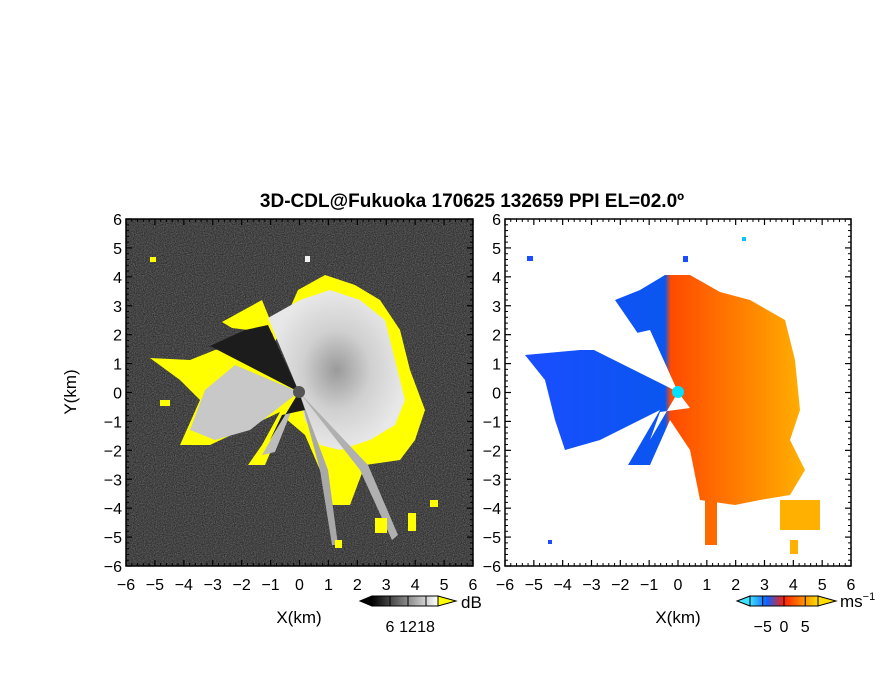  I want to click on snr-y-tick-label: −2, so click(113, 451).